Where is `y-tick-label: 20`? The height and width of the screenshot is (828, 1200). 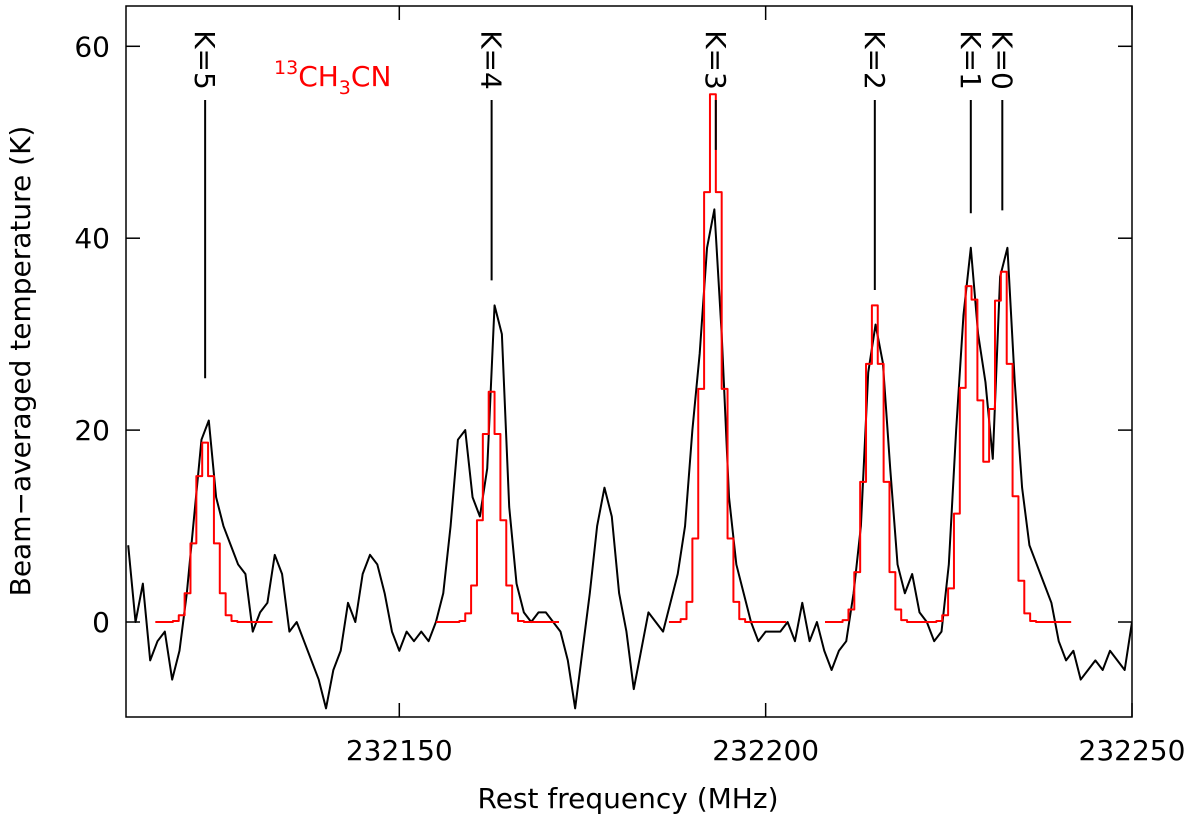
y-tick-label: 20 is located at coordinates (92, 430).